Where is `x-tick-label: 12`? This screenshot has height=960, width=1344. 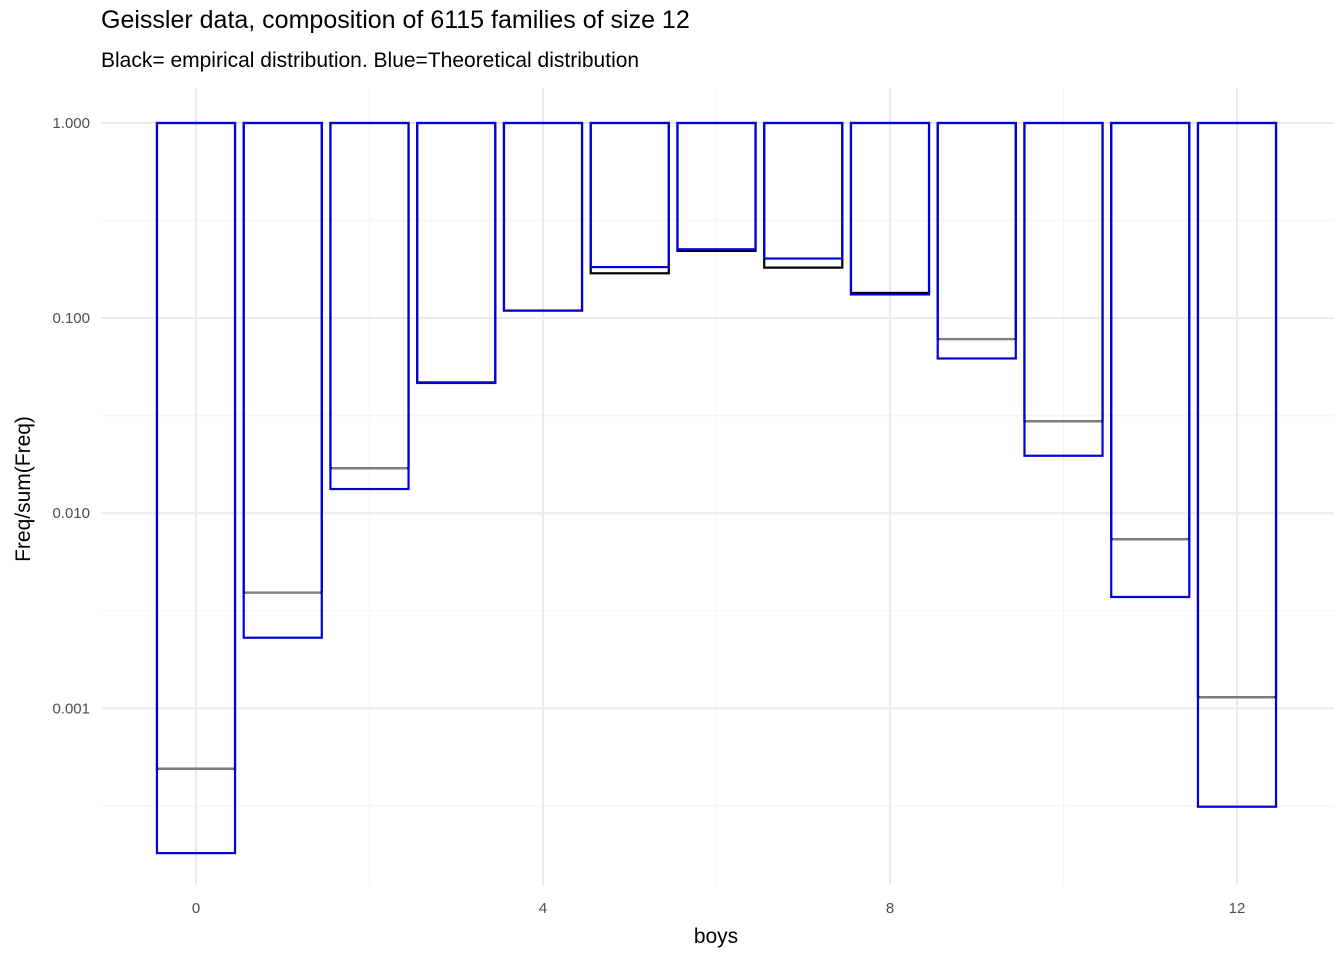
x-tick-label: 12 is located at coordinates (1237, 908).